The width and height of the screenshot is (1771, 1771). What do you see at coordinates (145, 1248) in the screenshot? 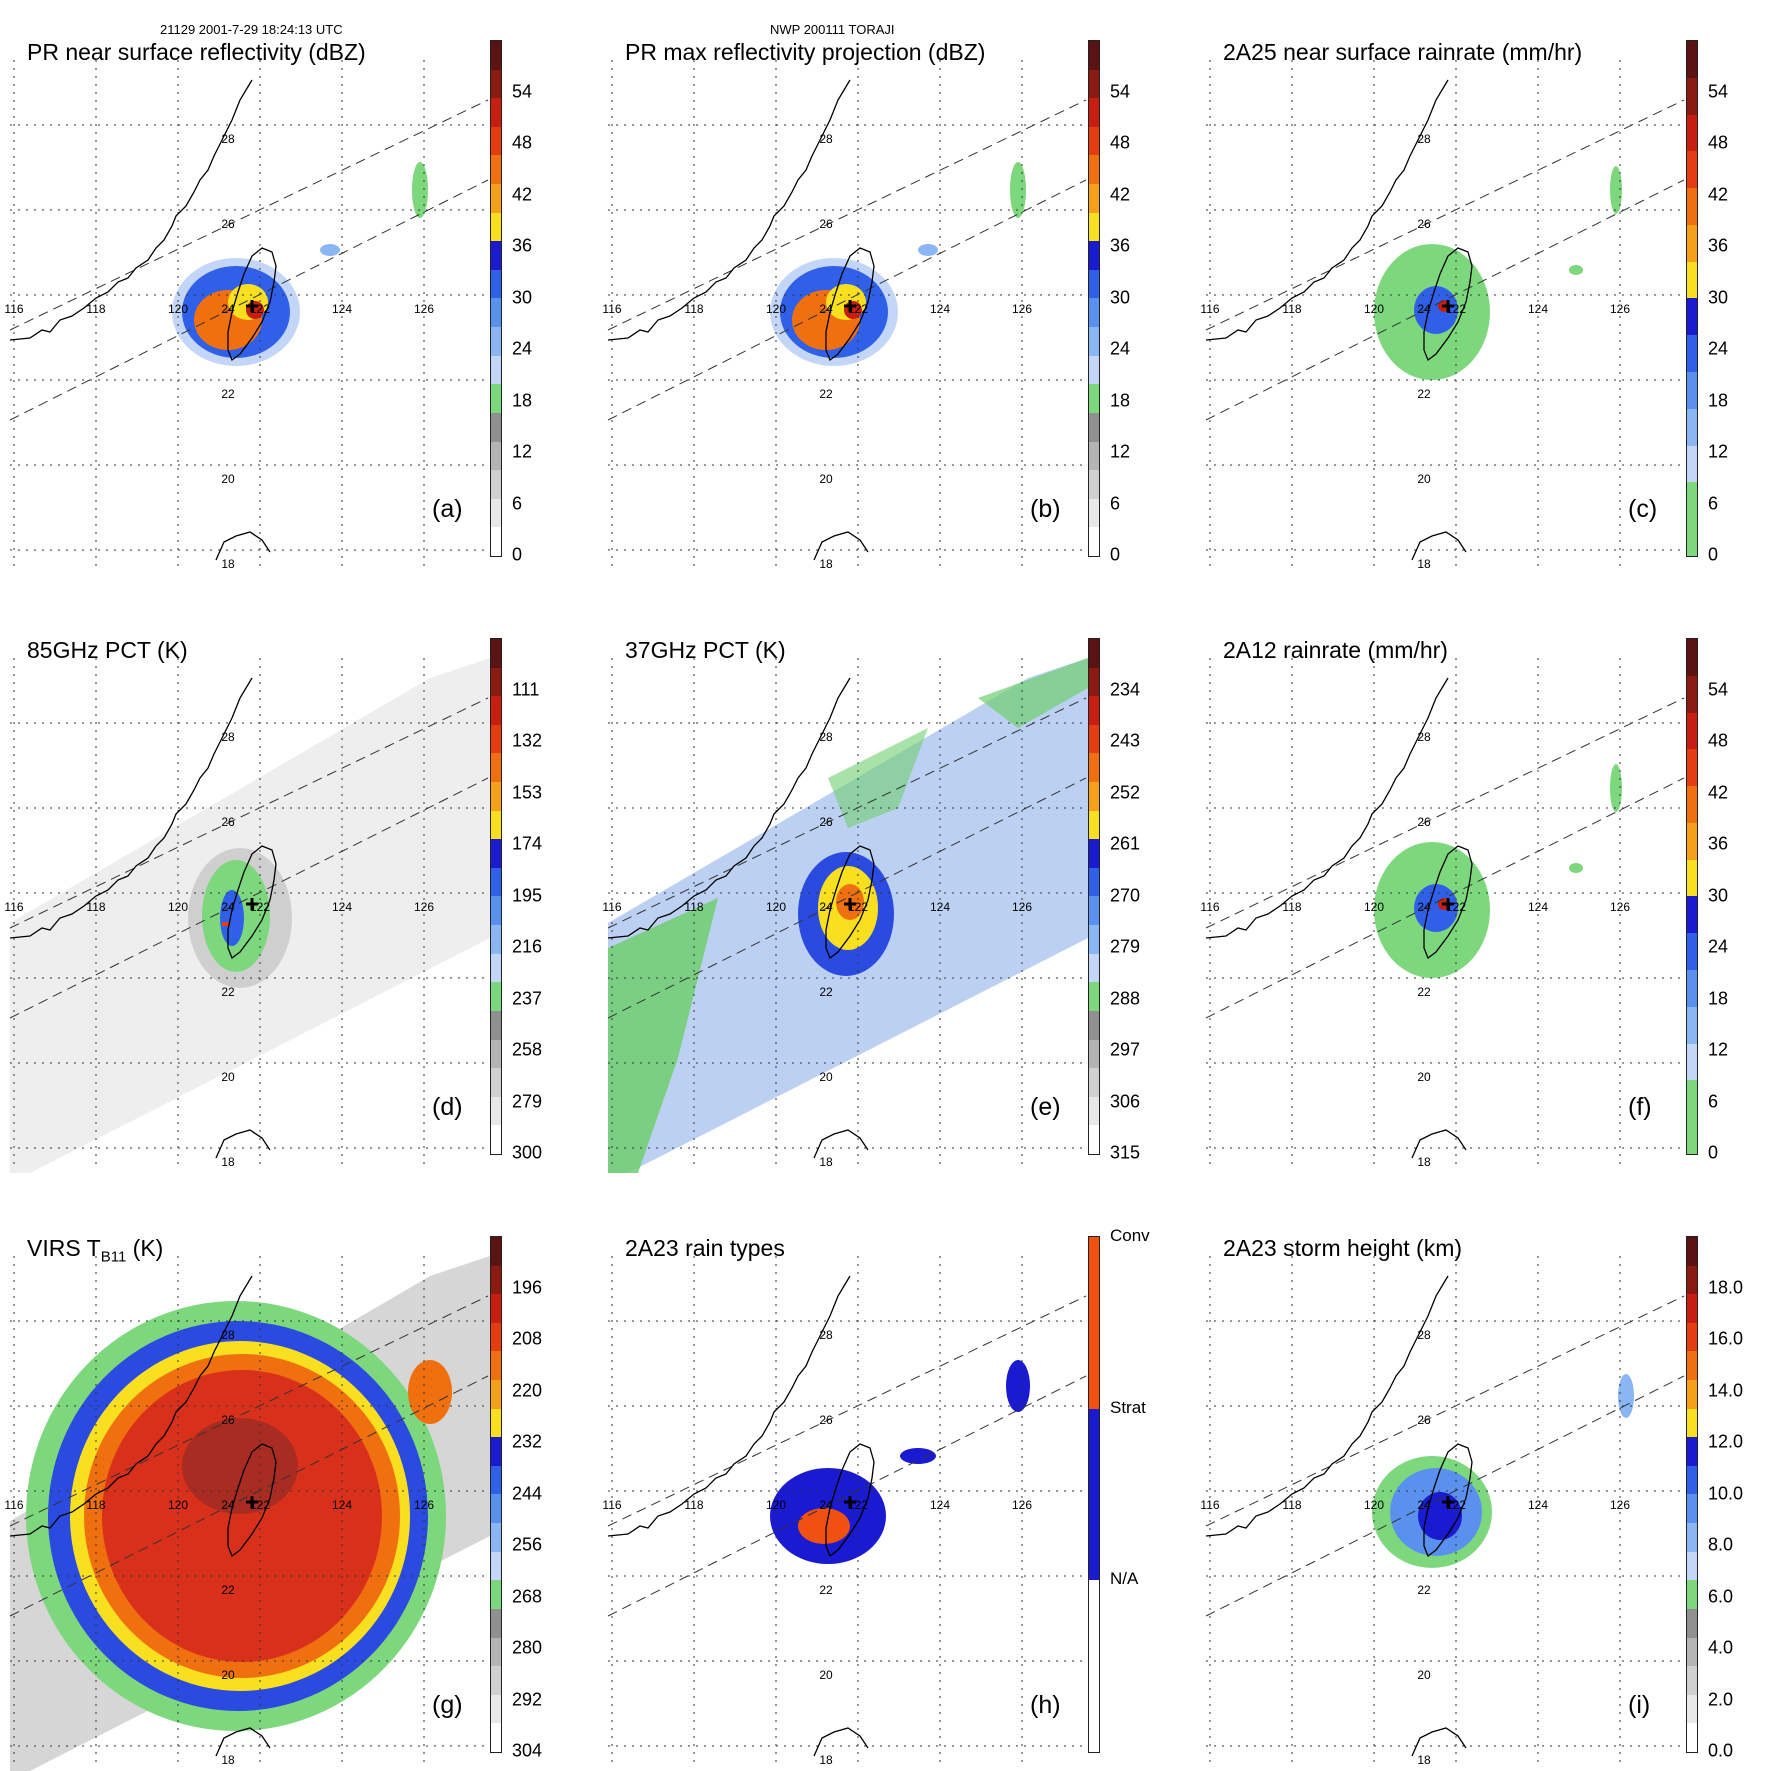
I see `panel-title-suffix: (K)` at bounding box center [145, 1248].